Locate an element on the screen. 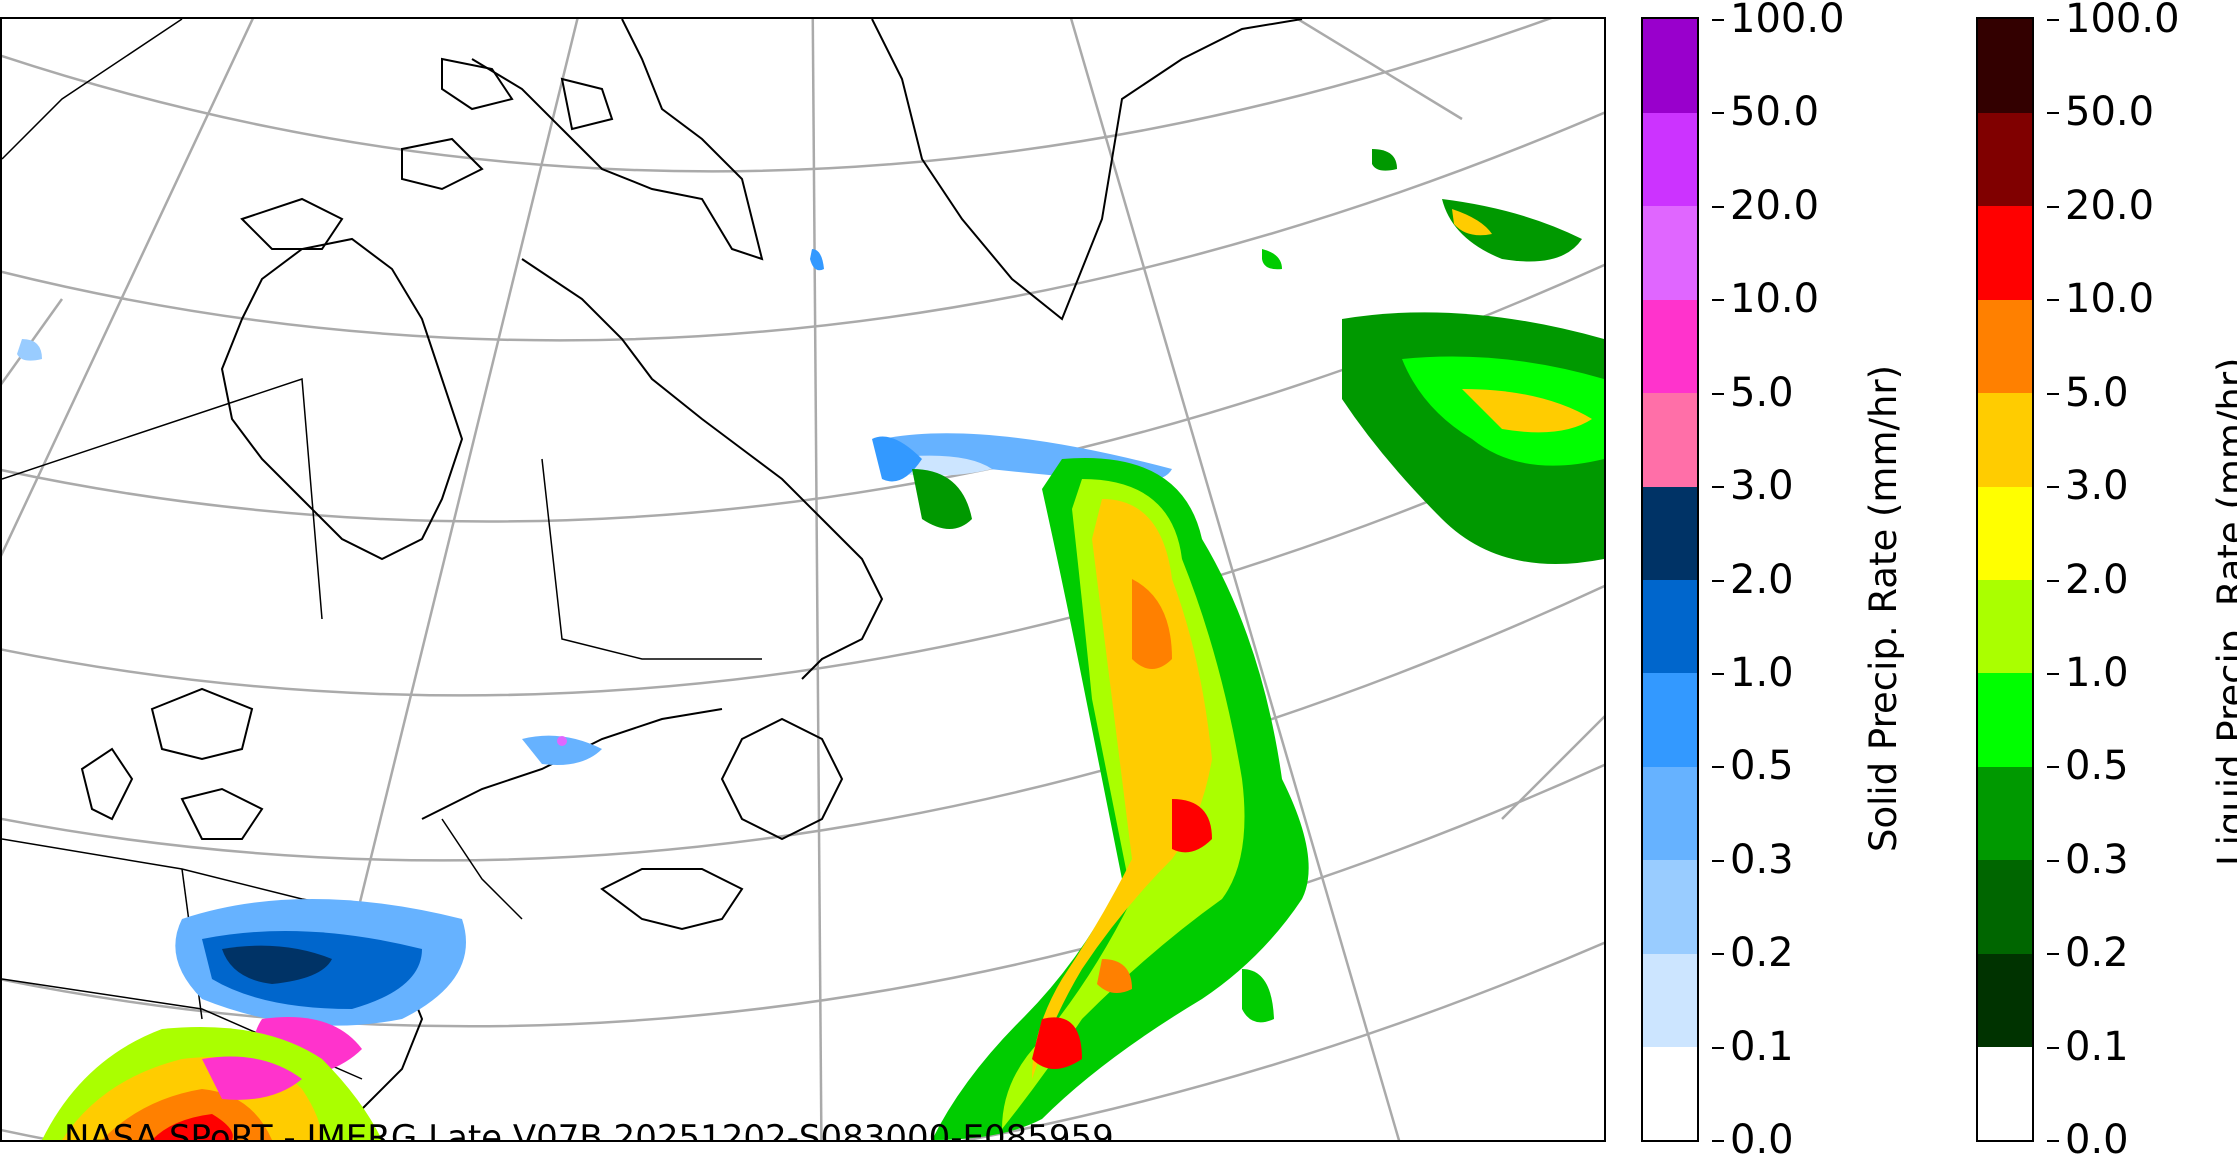 This screenshot has width=2237, height=1167. nova-scotia-coast is located at coordinates (672, 899).